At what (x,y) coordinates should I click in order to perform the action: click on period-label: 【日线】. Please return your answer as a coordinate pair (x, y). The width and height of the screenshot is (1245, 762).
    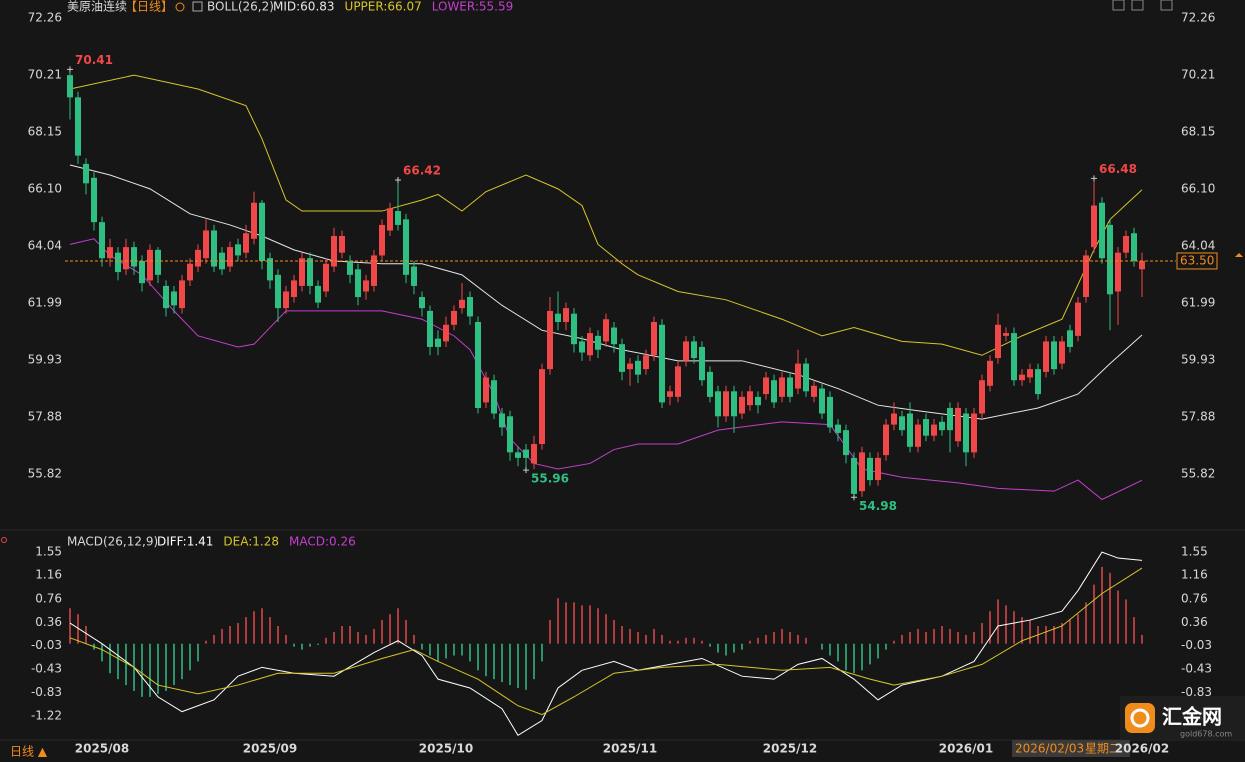
    Looking at the image, I should click on (149, 7).